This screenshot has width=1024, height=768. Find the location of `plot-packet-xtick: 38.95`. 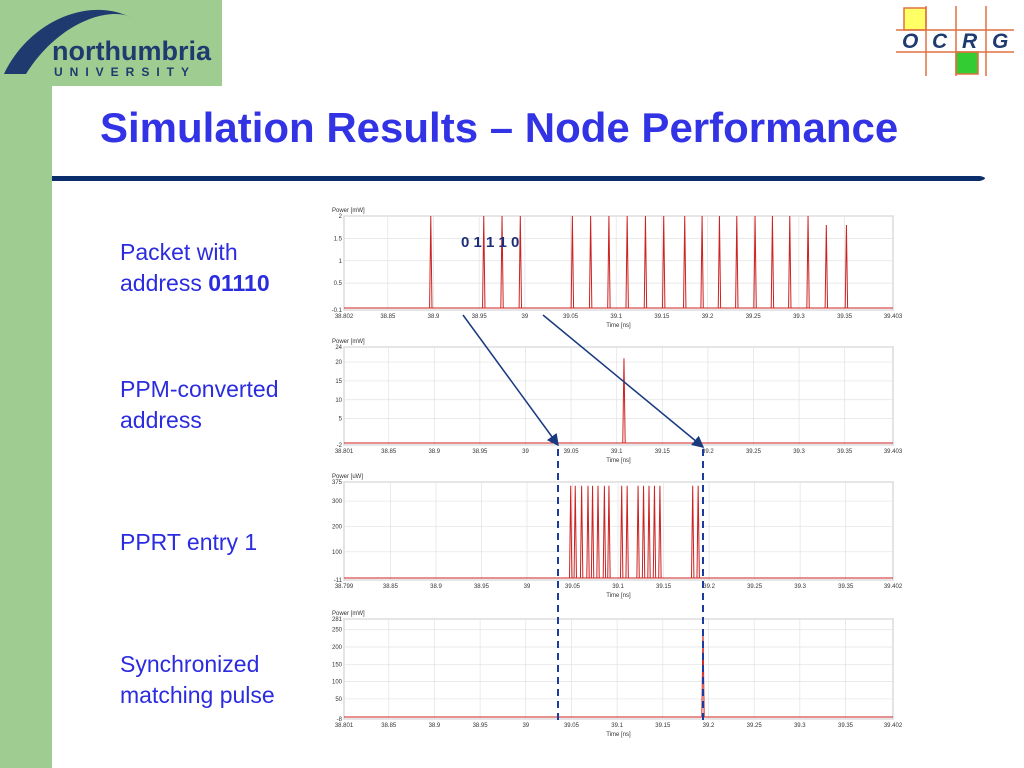

plot-packet-xtick: 38.95 is located at coordinates (480, 317).